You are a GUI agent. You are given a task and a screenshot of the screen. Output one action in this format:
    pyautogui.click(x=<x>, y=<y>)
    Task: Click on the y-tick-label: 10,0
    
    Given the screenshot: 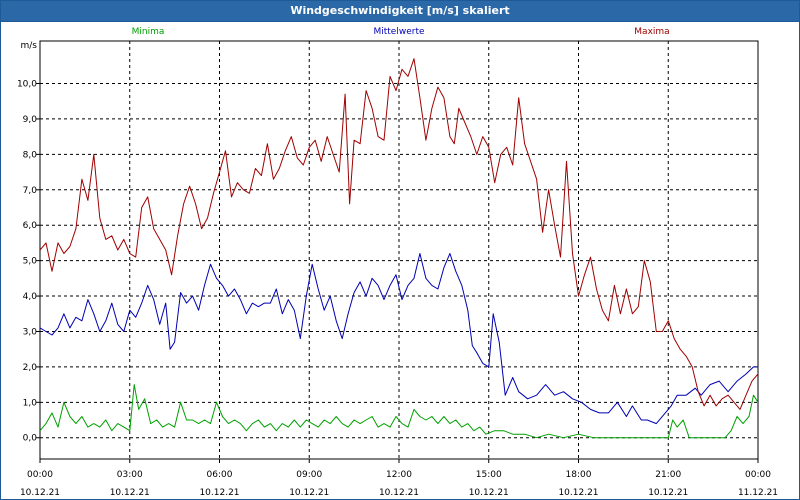 What is the action you would take?
    pyautogui.click(x=27, y=85)
    